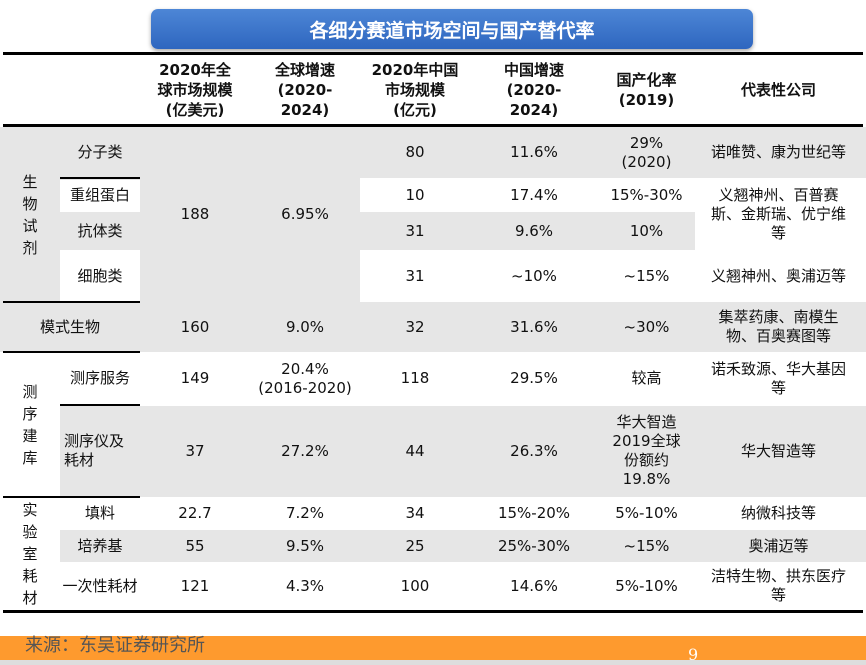 This screenshot has width=866, height=665. What do you see at coordinates (778, 89) in the screenshot?
I see `header-companies: 代表性公司` at bounding box center [778, 89].